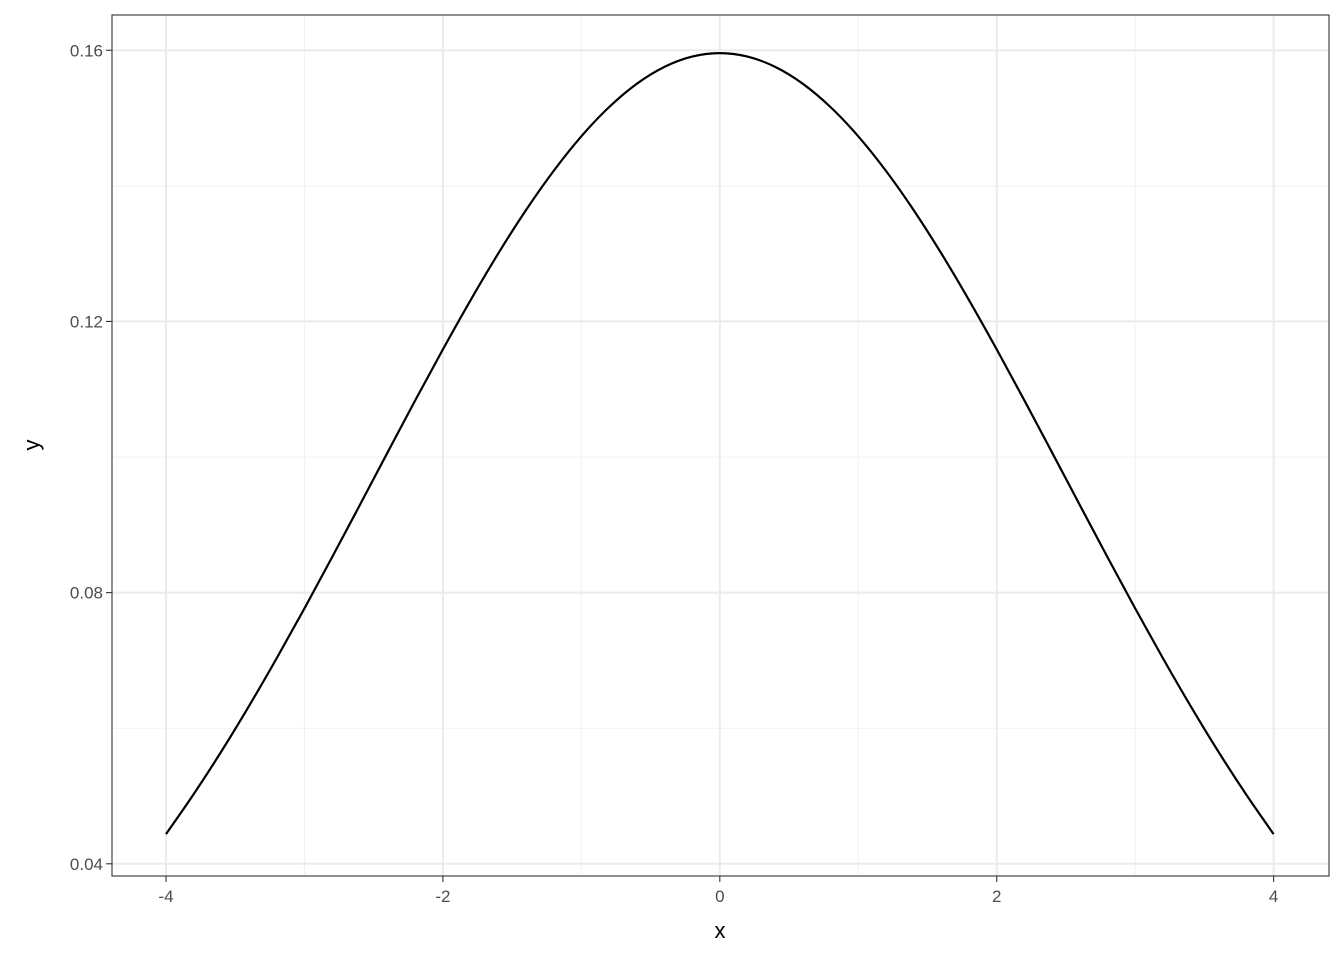 This screenshot has height=960, width=1344. I want to click on x-tick-label: 2, so click(996, 896).